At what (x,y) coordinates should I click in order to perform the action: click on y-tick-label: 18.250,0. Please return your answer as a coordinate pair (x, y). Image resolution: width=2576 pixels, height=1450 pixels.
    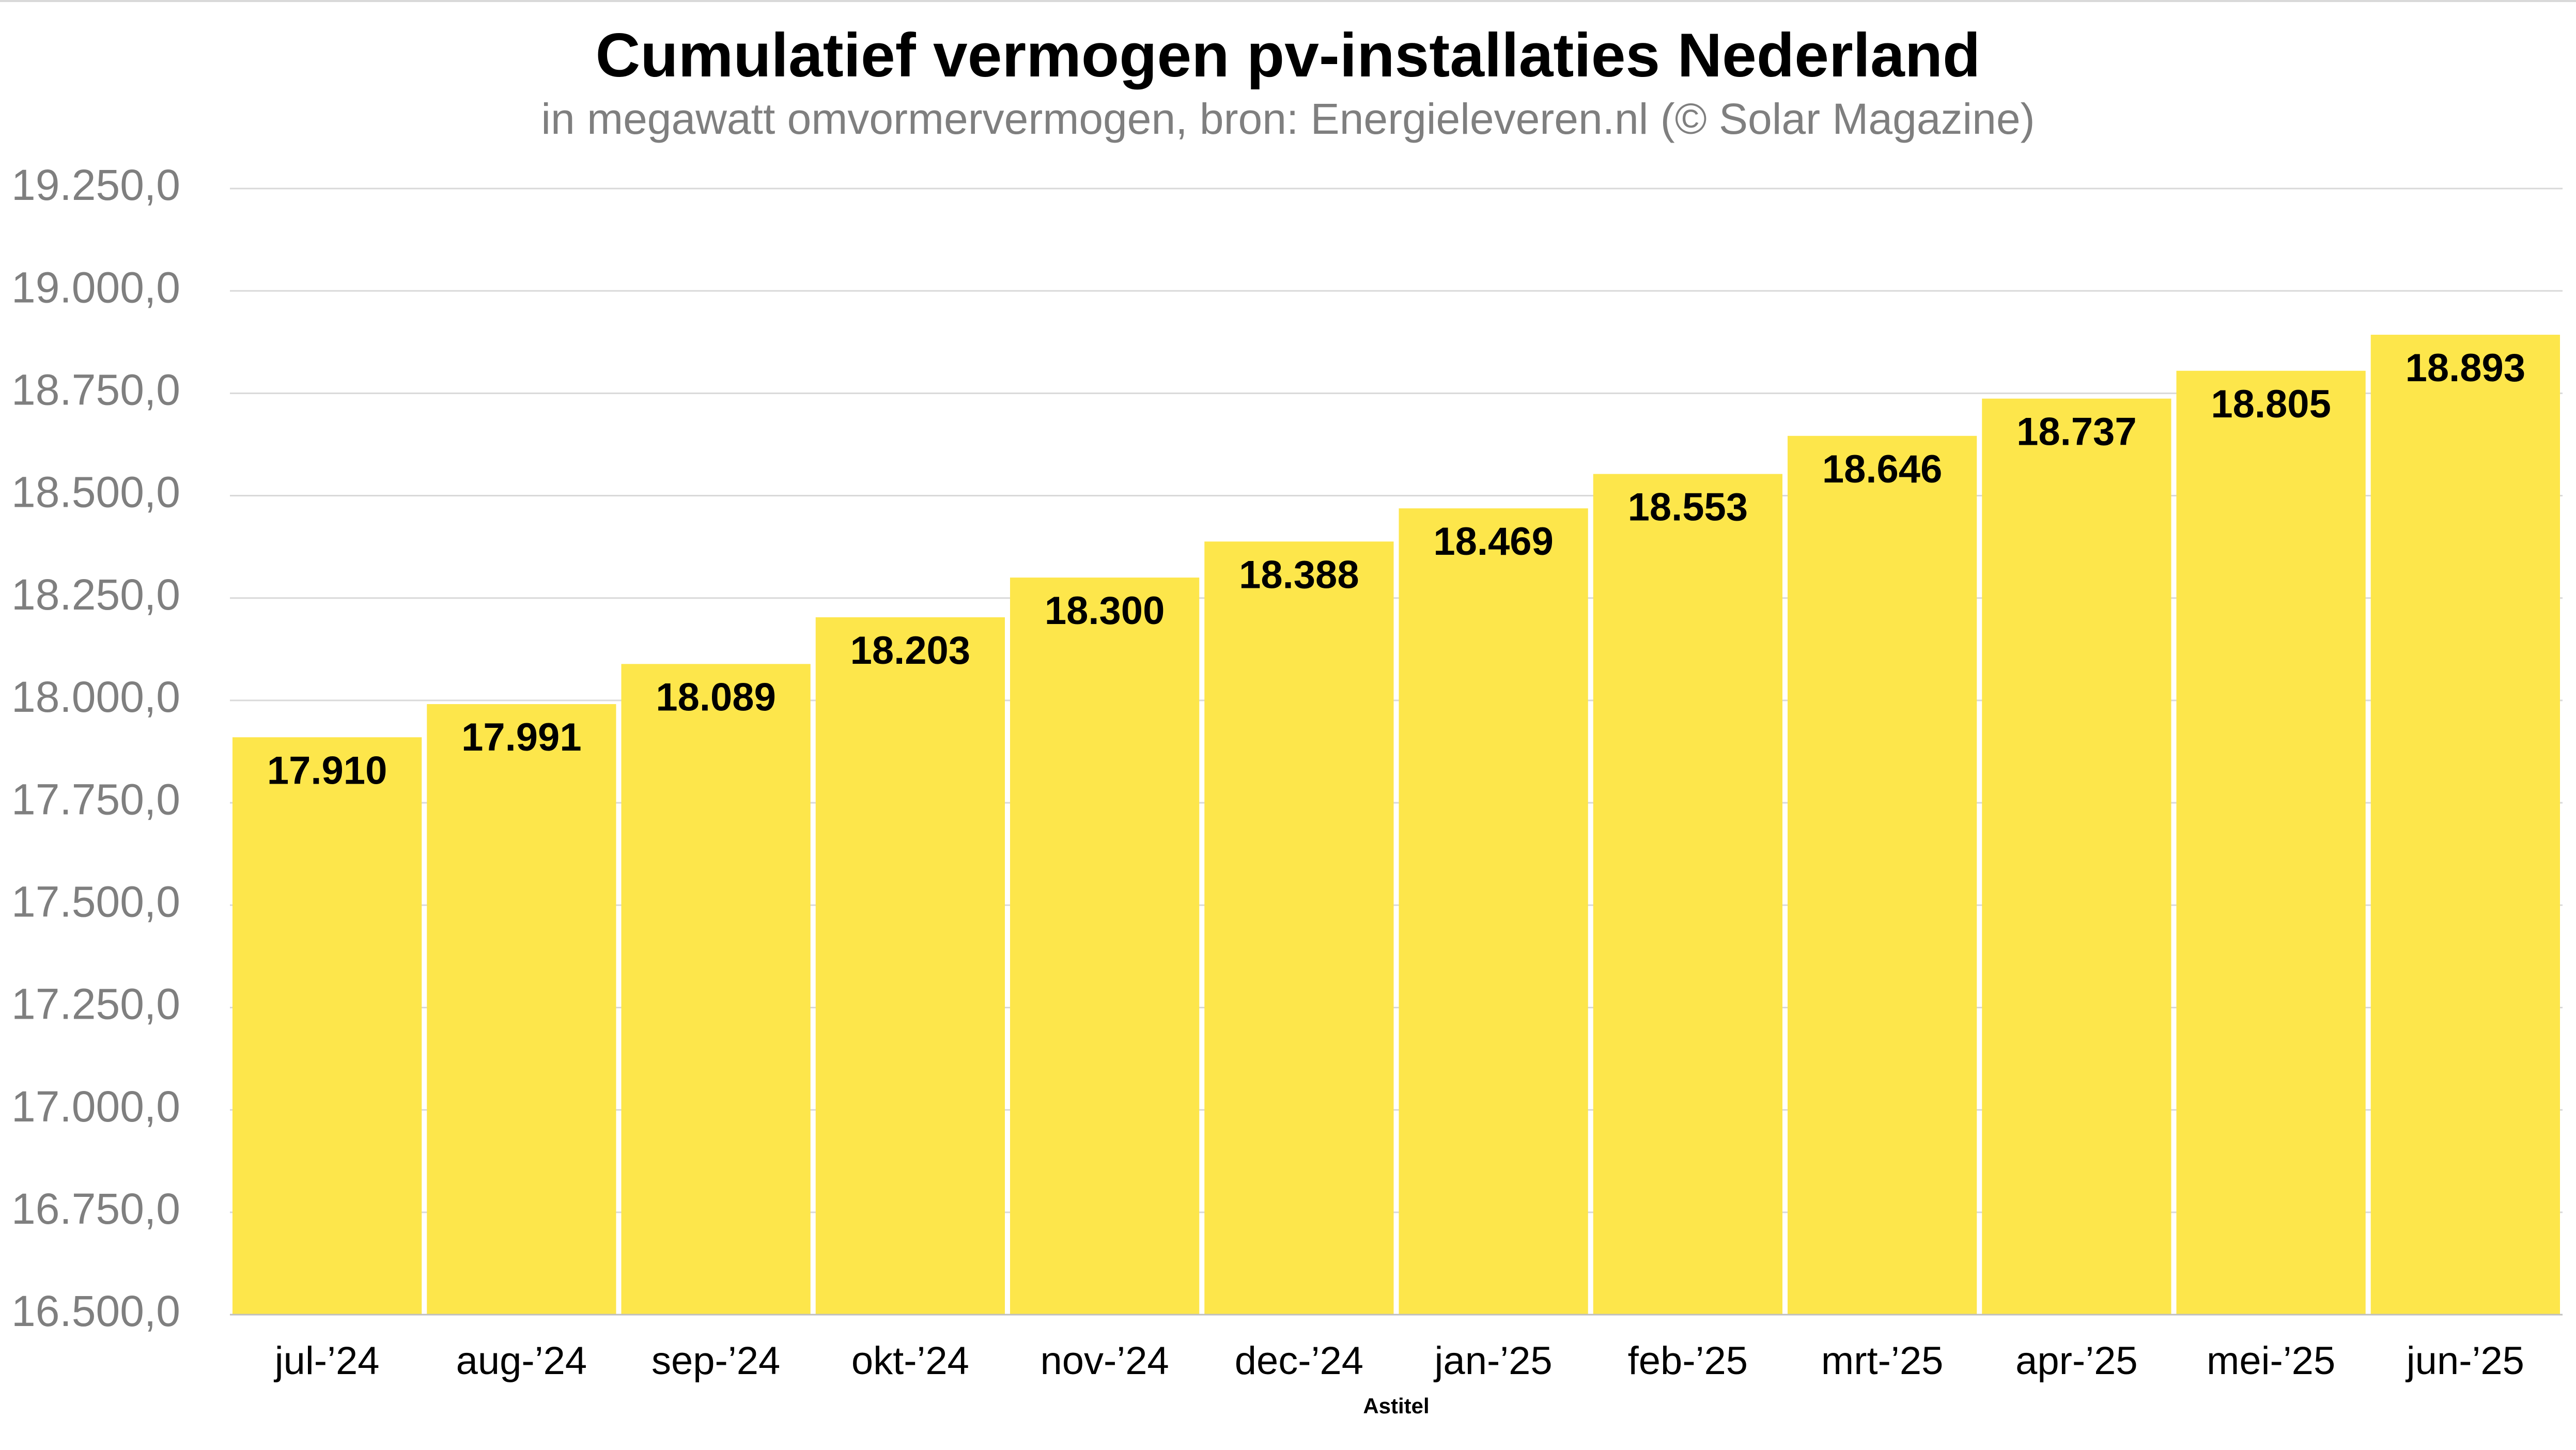
    Looking at the image, I should click on (95, 595).